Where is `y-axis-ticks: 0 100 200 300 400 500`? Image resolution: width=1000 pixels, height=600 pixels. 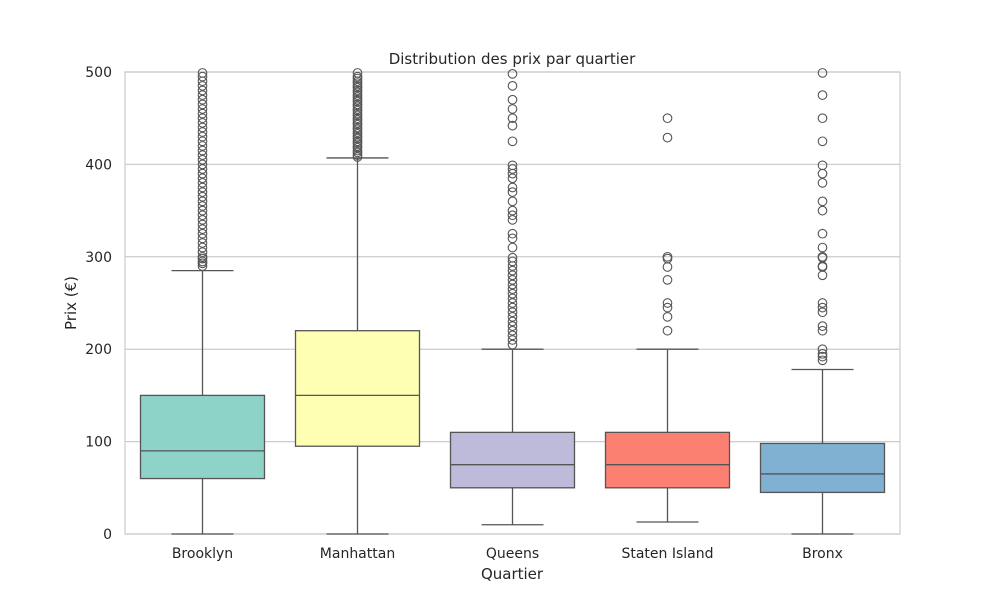
y-axis-ticks: 0 100 200 300 400 500 is located at coordinates (98, 304).